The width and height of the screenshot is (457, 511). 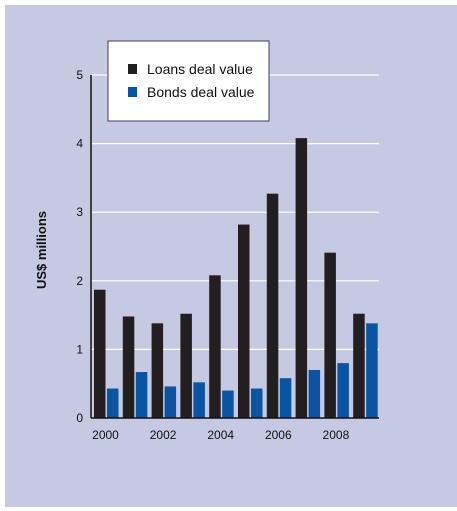 What do you see at coordinates (200, 69) in the screenshot?
I see `legend-label-loans: Loans deal value` at bounding box center [200, 69].